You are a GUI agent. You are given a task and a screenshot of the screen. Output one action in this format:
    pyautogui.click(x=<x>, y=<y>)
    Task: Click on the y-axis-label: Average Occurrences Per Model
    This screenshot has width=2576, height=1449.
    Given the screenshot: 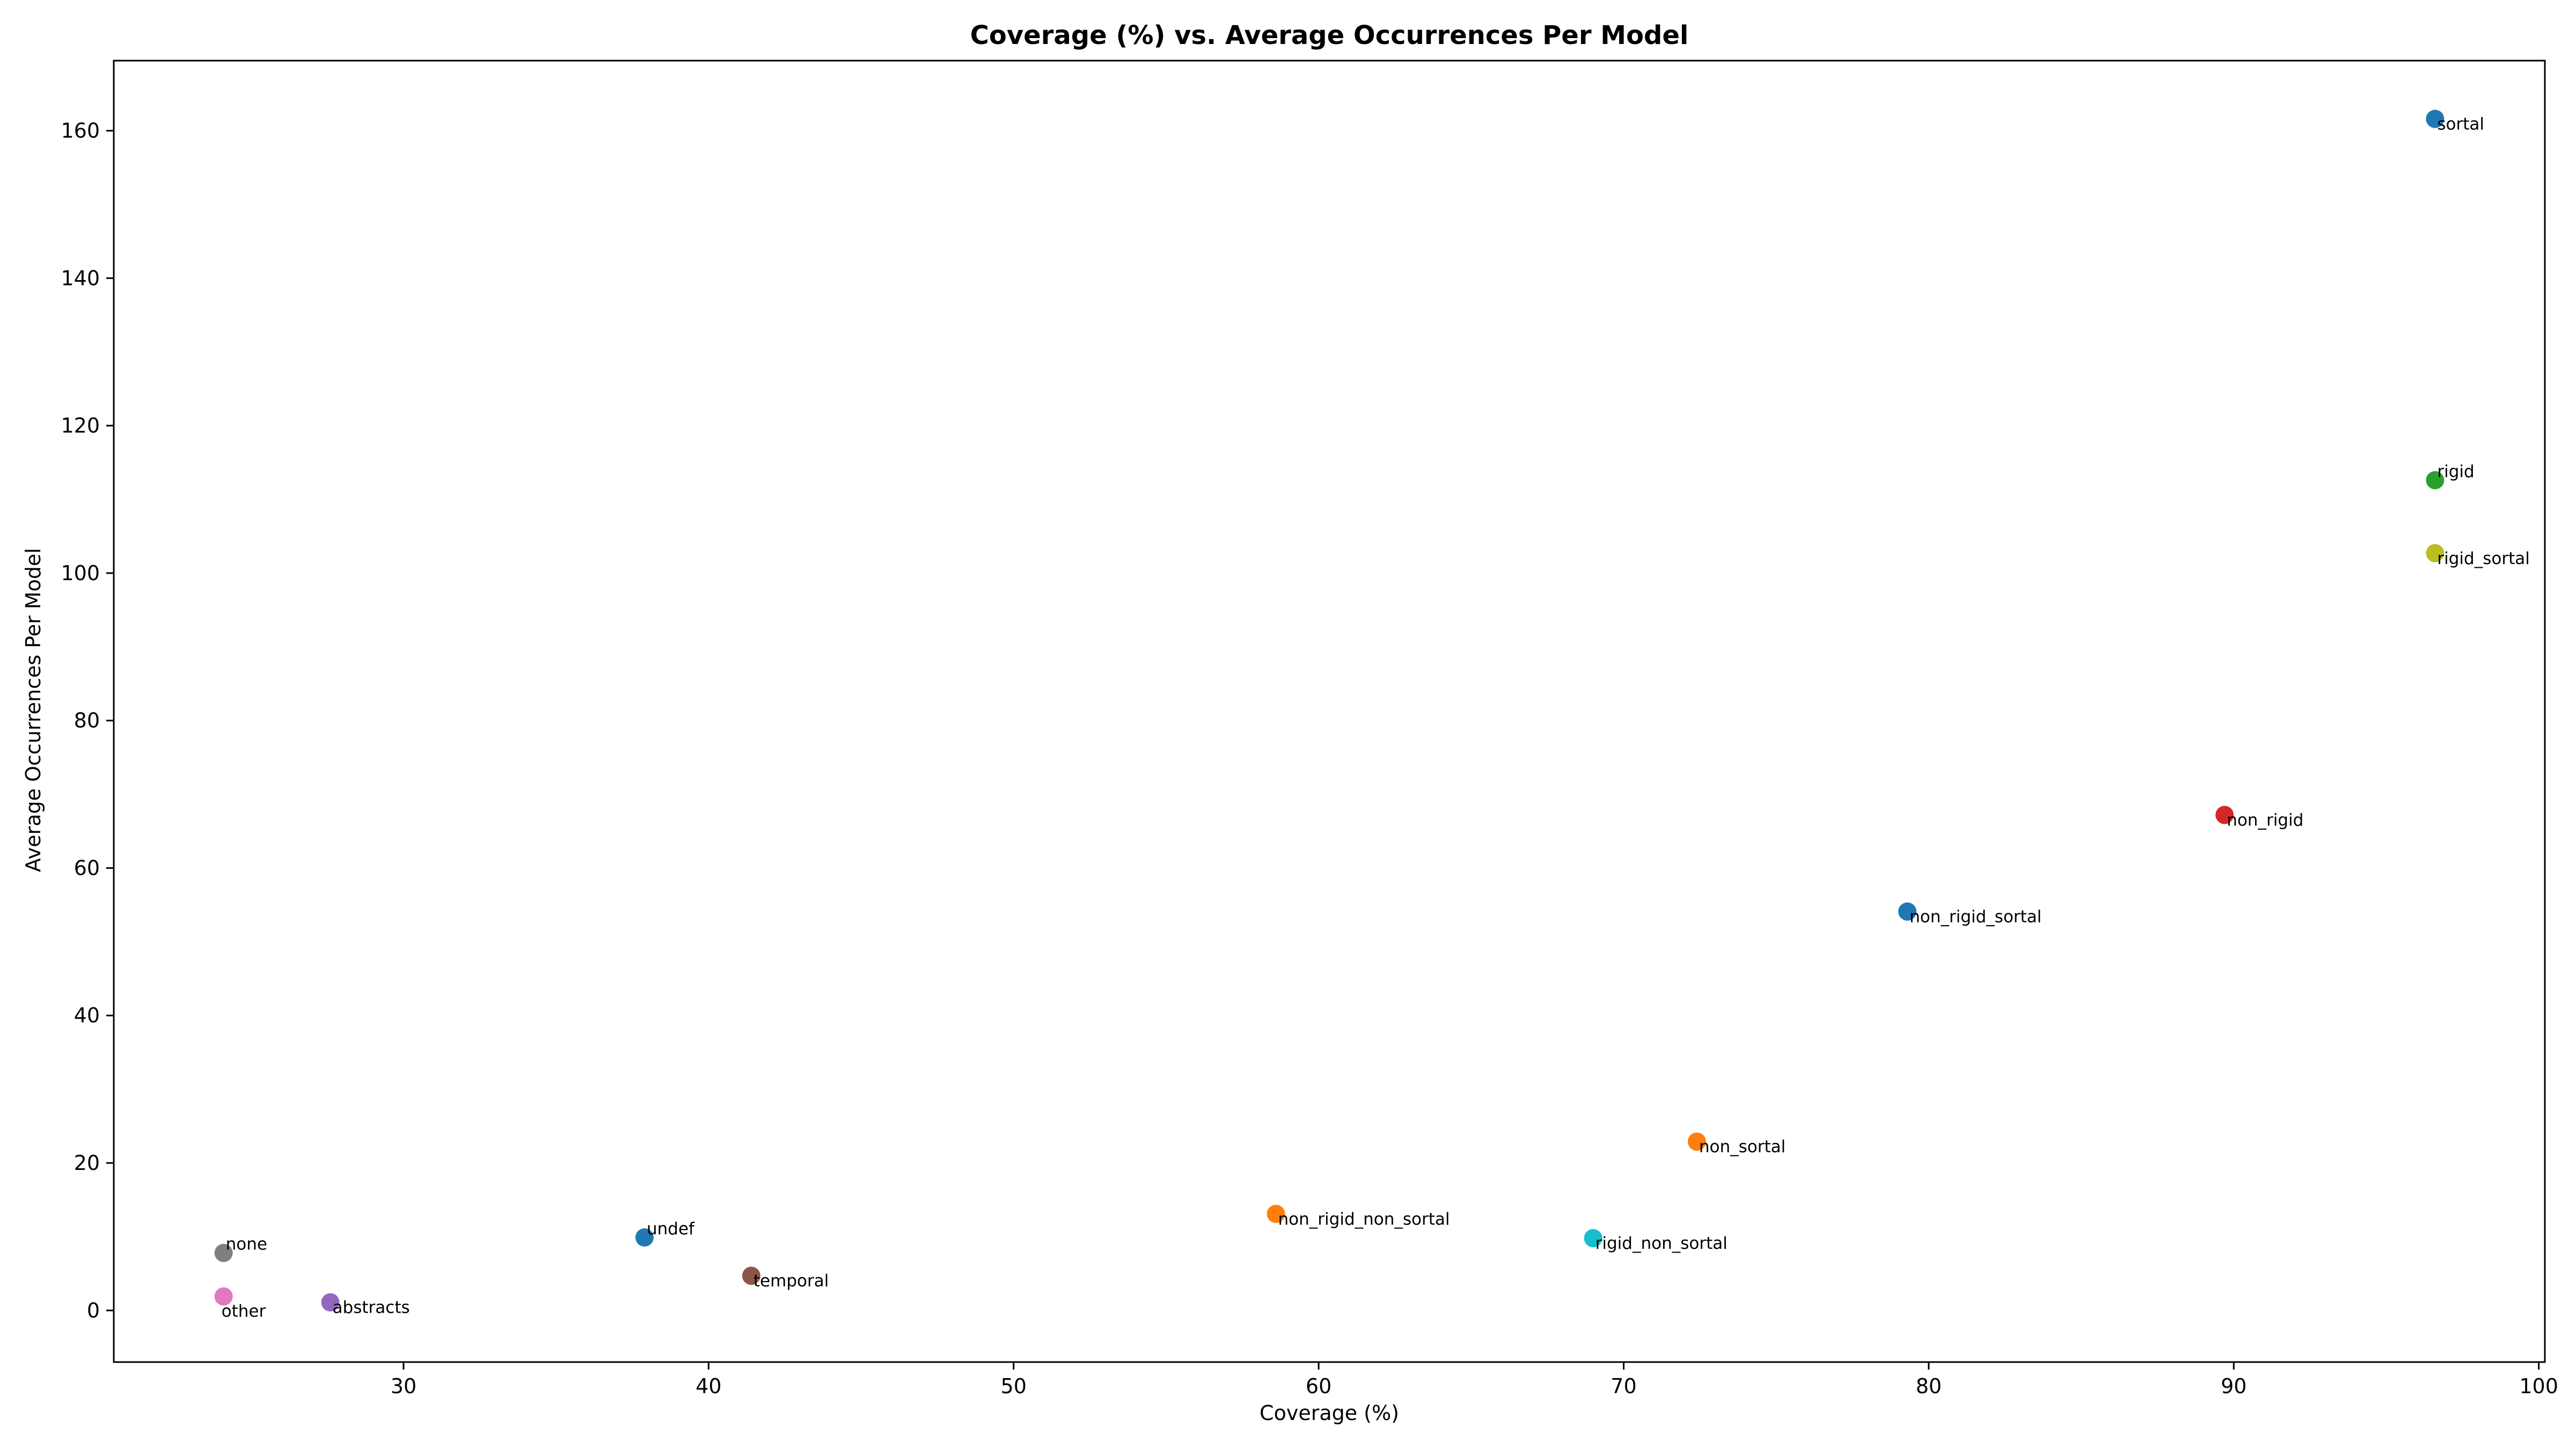 What is the action you would take?
    pyautogui.click(x=33, y=710)
    